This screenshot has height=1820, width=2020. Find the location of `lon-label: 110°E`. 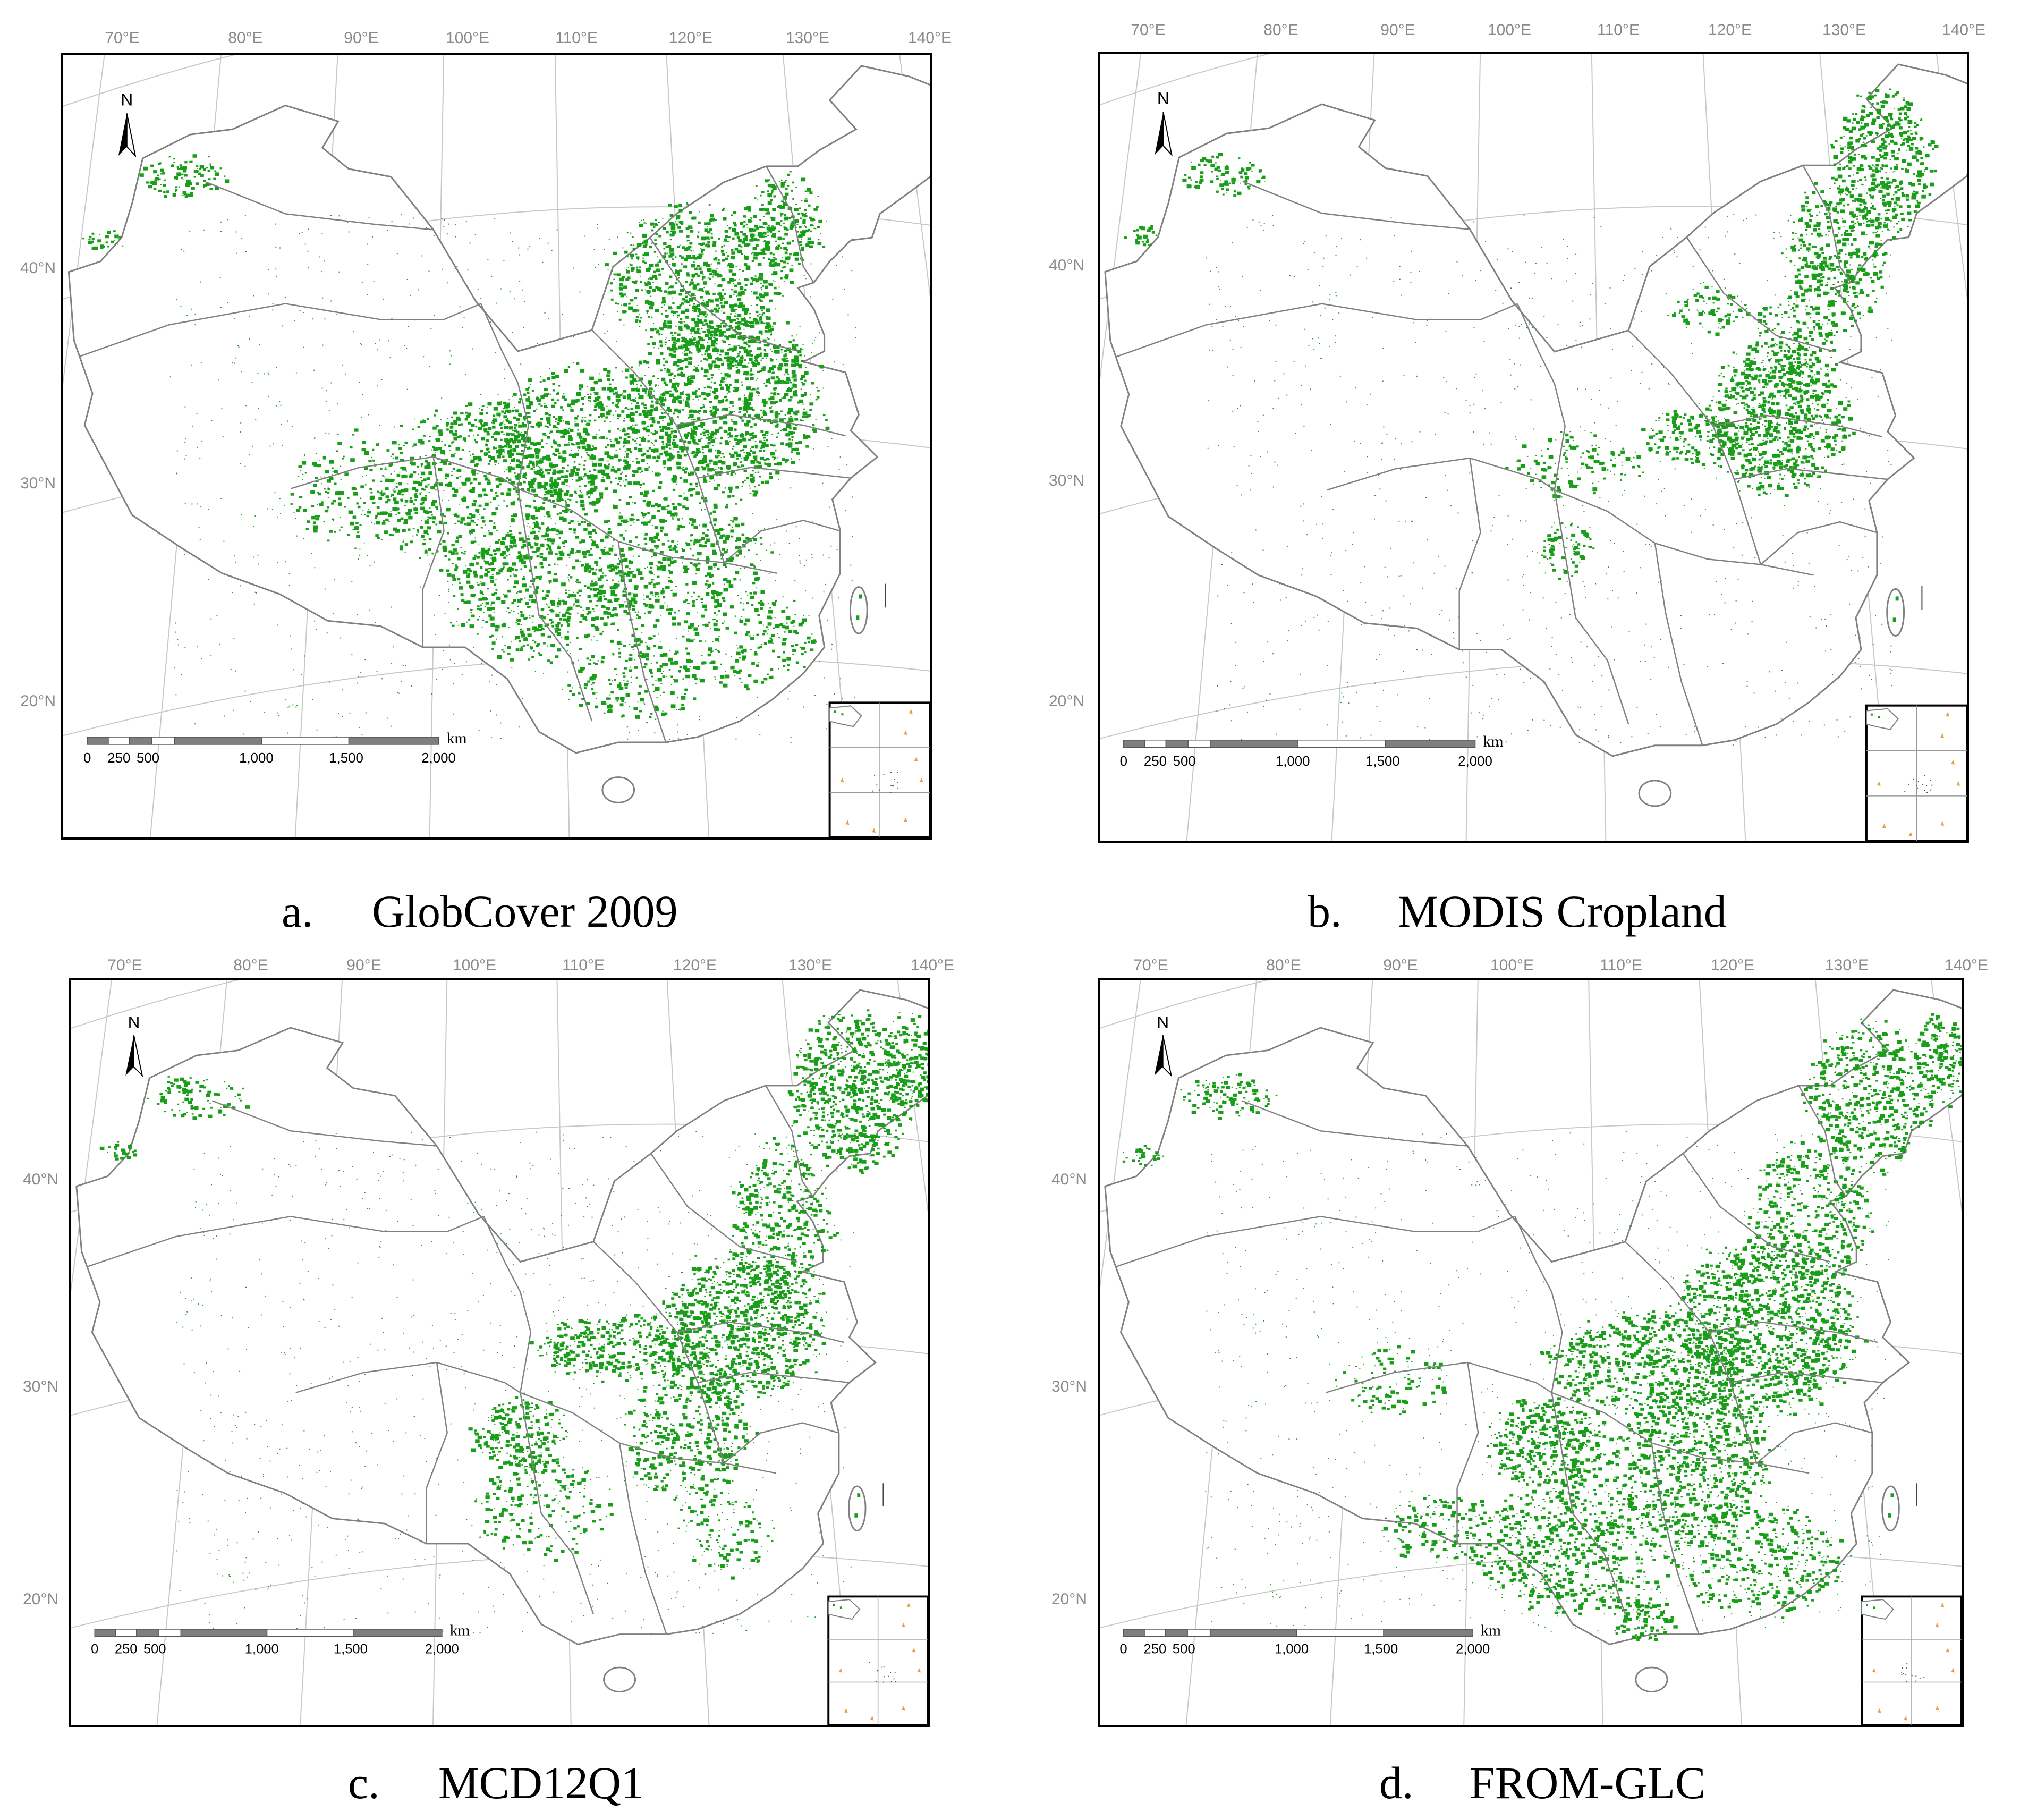

lon-label: 110°E is located at coordinates (1621, 965).